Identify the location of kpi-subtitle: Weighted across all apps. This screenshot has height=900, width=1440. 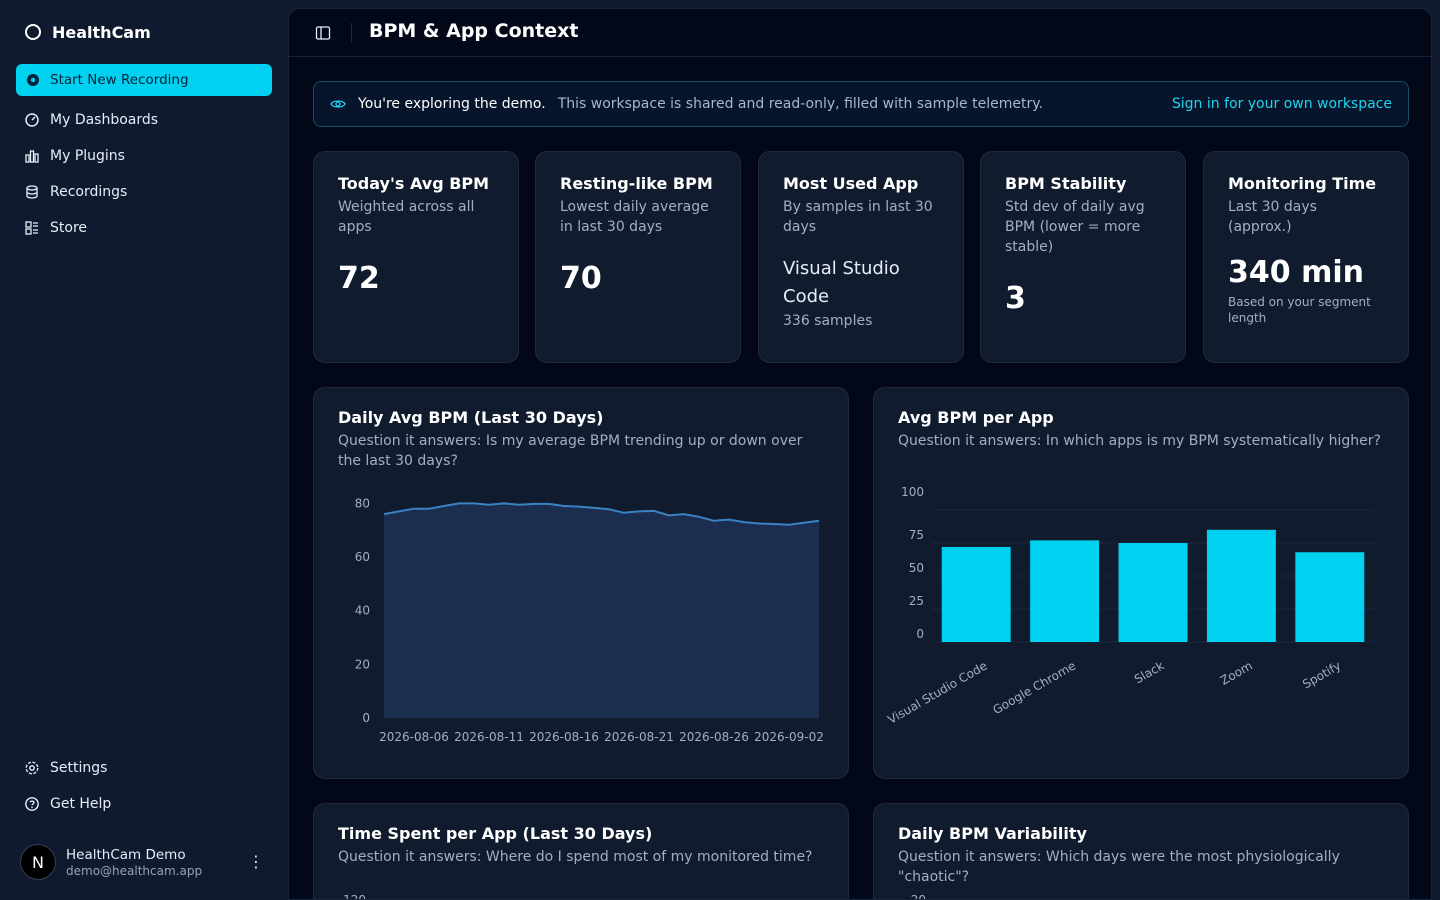
(406, 217).